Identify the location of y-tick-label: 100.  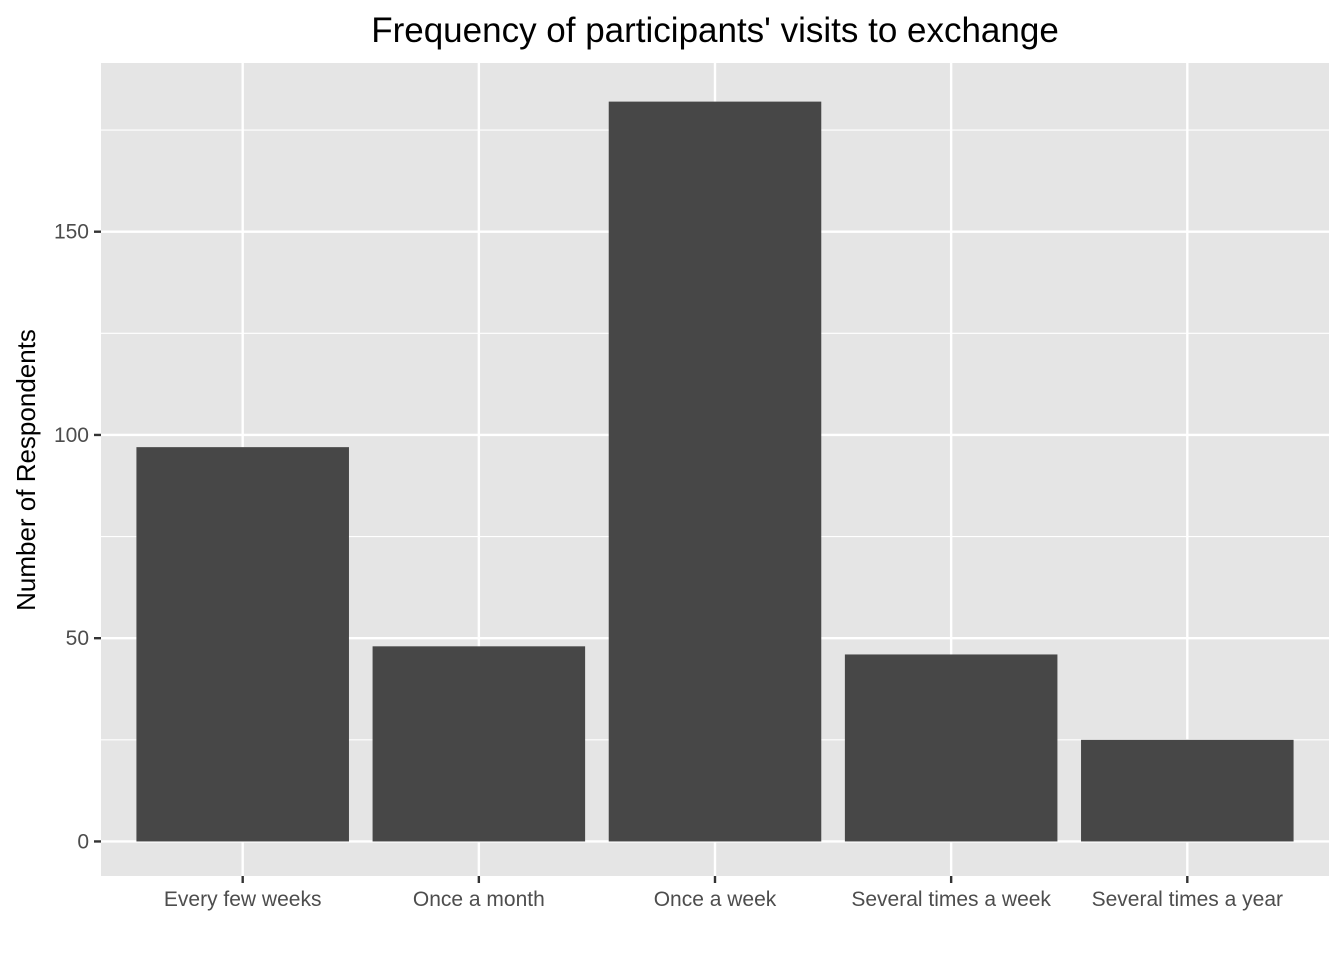
(71, 435).